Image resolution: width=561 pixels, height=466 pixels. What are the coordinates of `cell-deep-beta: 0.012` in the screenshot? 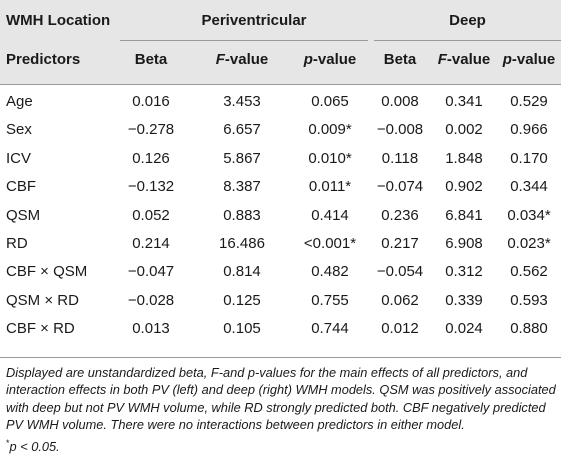 It's located at (400, 329).